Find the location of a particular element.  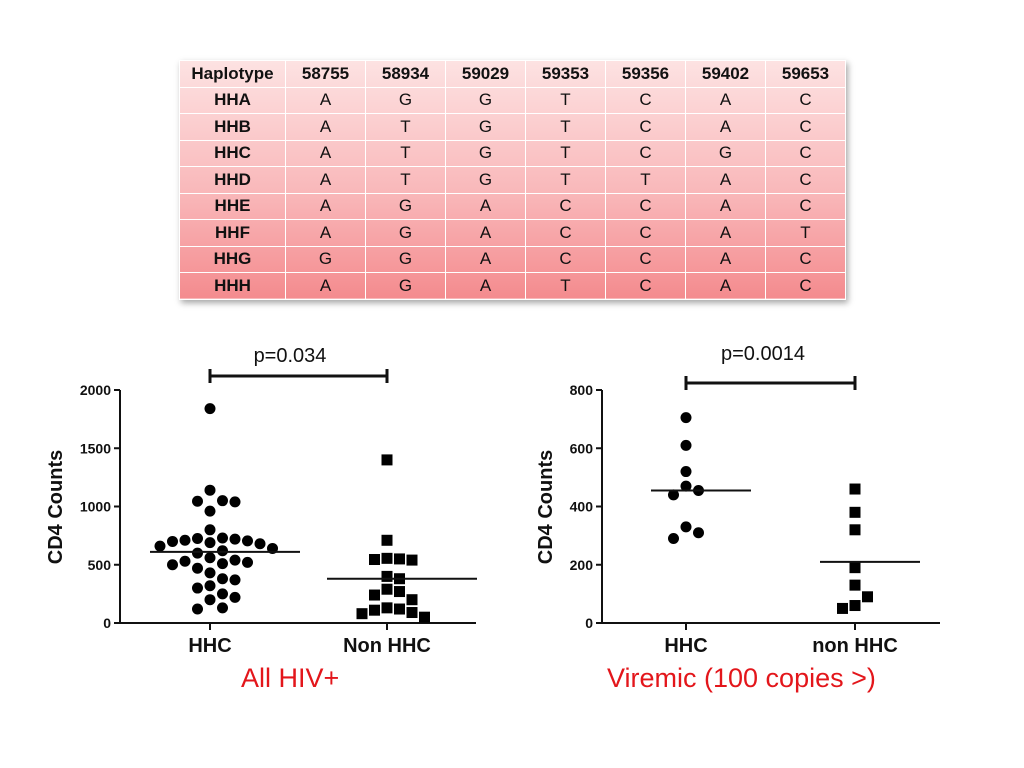

y-tick-label: 200 is located at coordinates (582, 565).